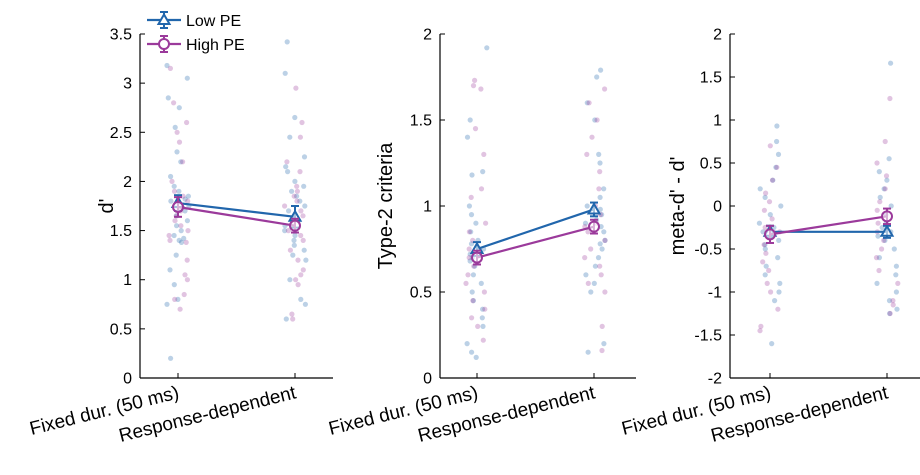  I want to click on y-tick-label: 2, so click(717, 35).